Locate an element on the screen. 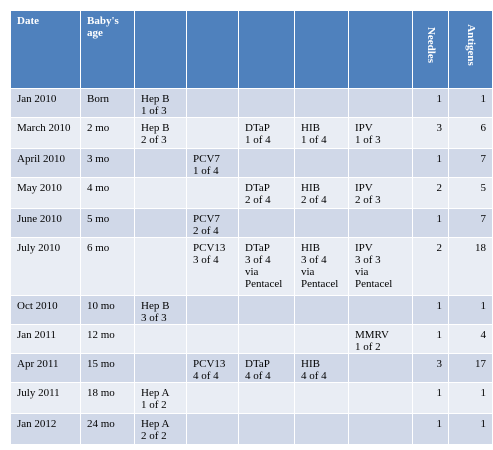  table-cell: Born is located at coordinates (107, 103).